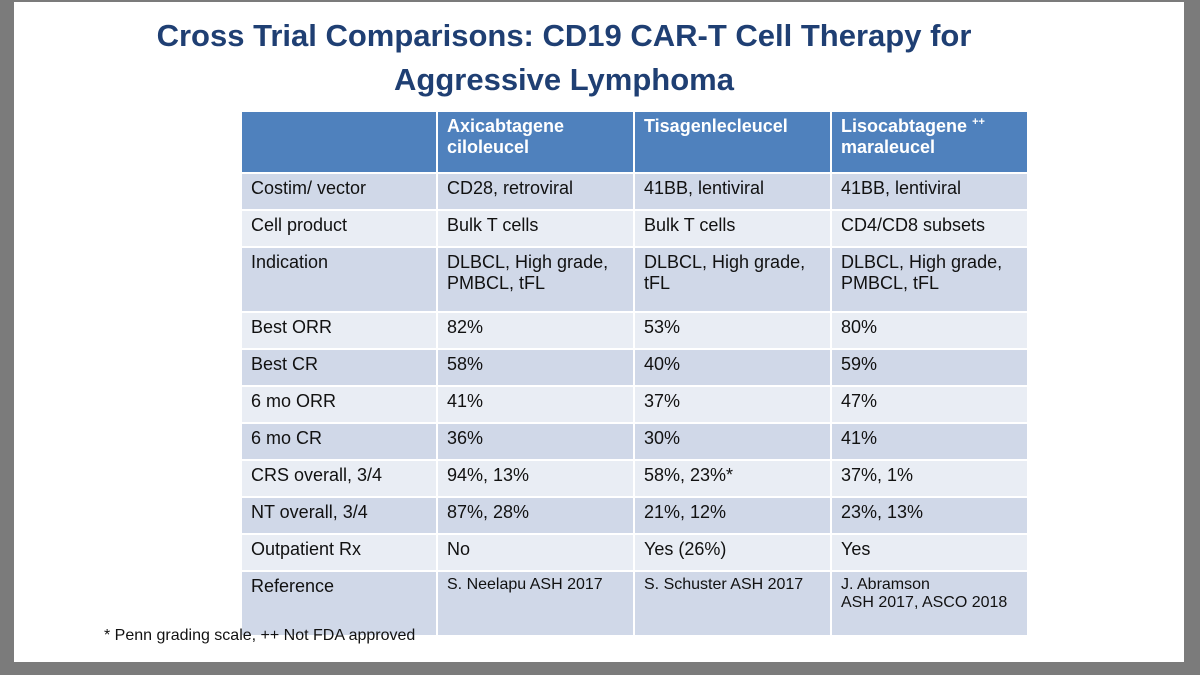 Image resolution: width=1200 pixels, height=675 pixels. Describe the element at coordinates (340, 368) in the screenshot. I see `row-label: Best CR` at that location.